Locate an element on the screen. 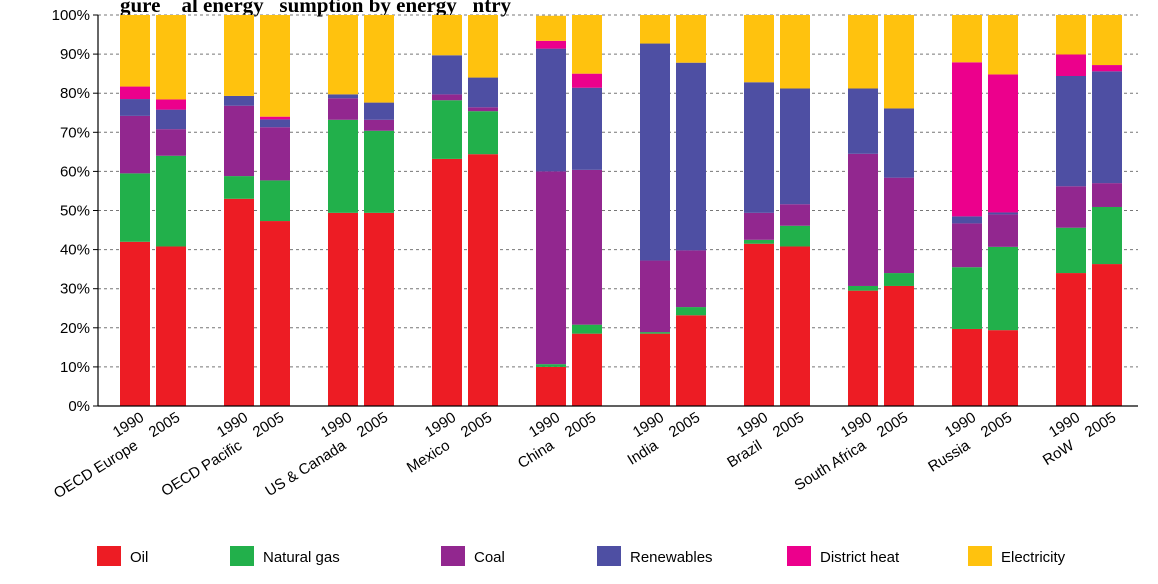 Image resolution: width=1158 pixels, height=584 pixels. y-tick-label: 10% is located at coordinates (75, 367).